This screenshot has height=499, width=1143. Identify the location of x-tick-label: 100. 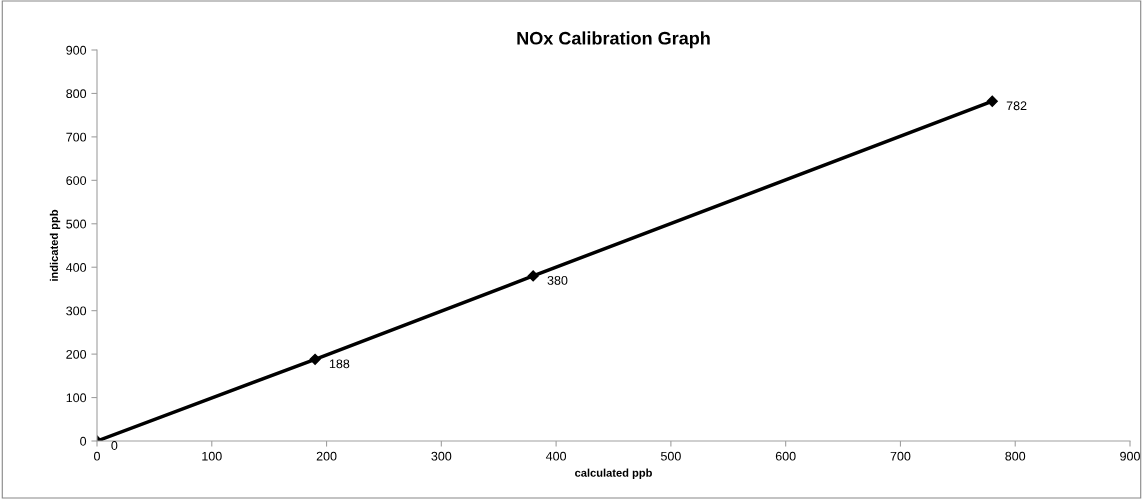
(212, 456).